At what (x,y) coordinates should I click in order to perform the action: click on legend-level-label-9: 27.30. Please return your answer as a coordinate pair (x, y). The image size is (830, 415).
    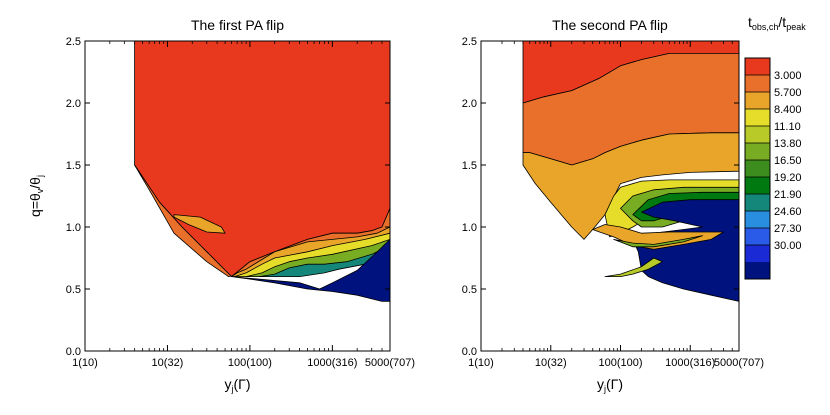
    Looking at the image, I should click on (788, 229).